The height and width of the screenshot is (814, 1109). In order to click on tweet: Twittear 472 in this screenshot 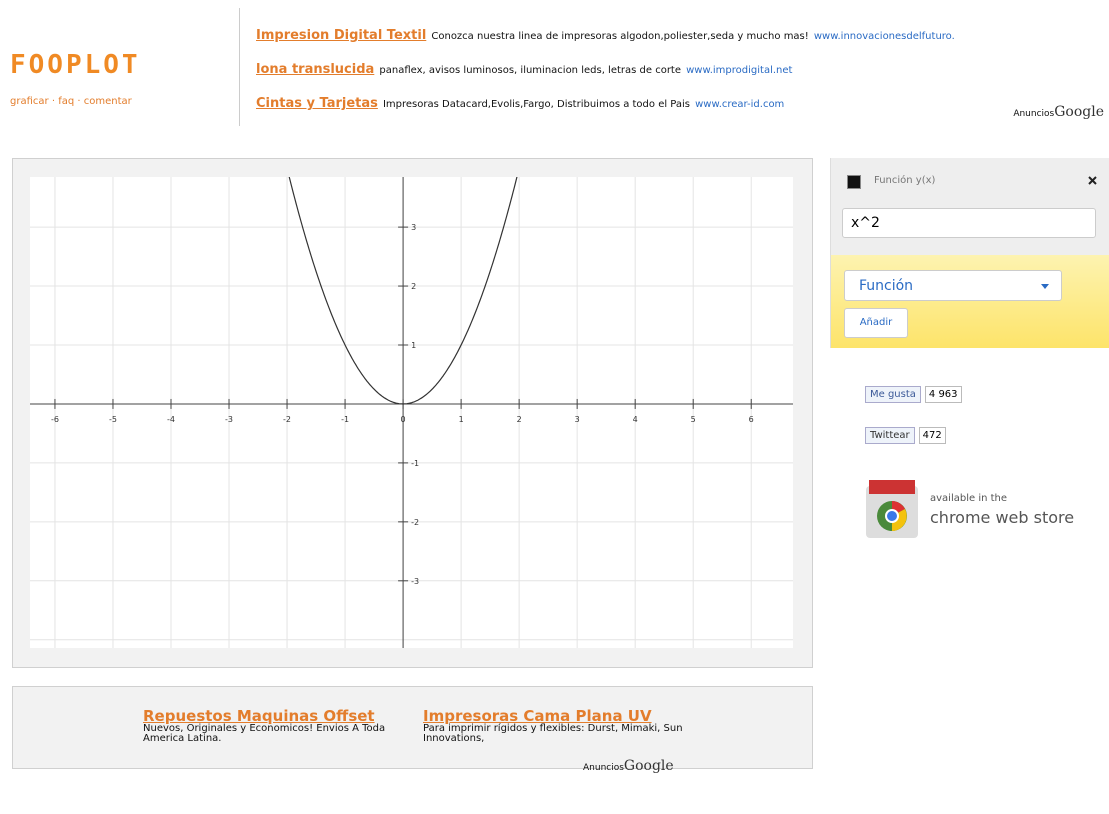, I will do `click(905, 435)`.